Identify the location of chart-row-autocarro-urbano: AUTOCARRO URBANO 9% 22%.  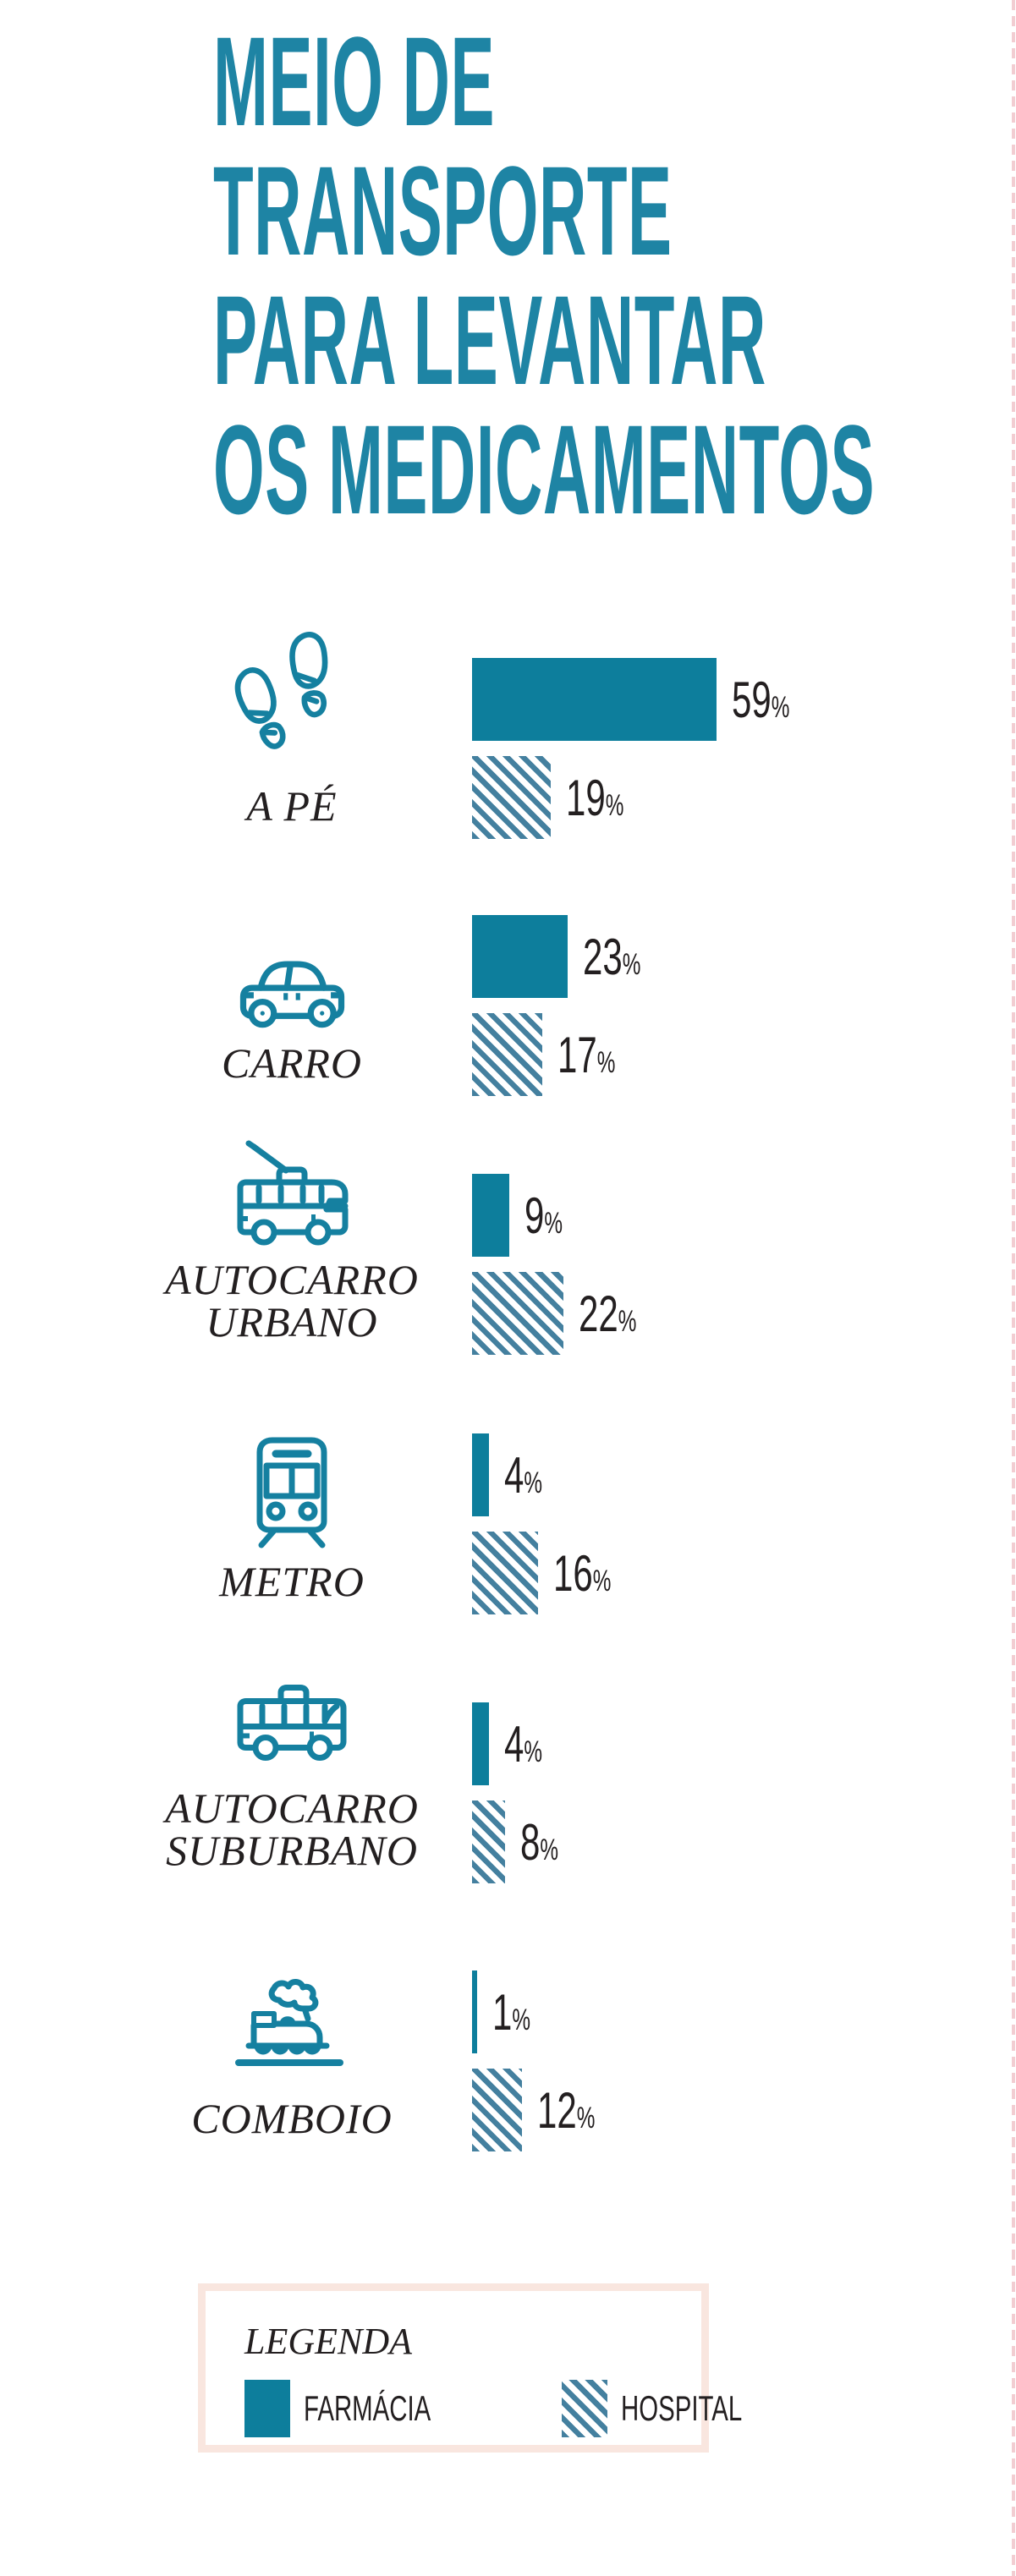
(508, 1247).